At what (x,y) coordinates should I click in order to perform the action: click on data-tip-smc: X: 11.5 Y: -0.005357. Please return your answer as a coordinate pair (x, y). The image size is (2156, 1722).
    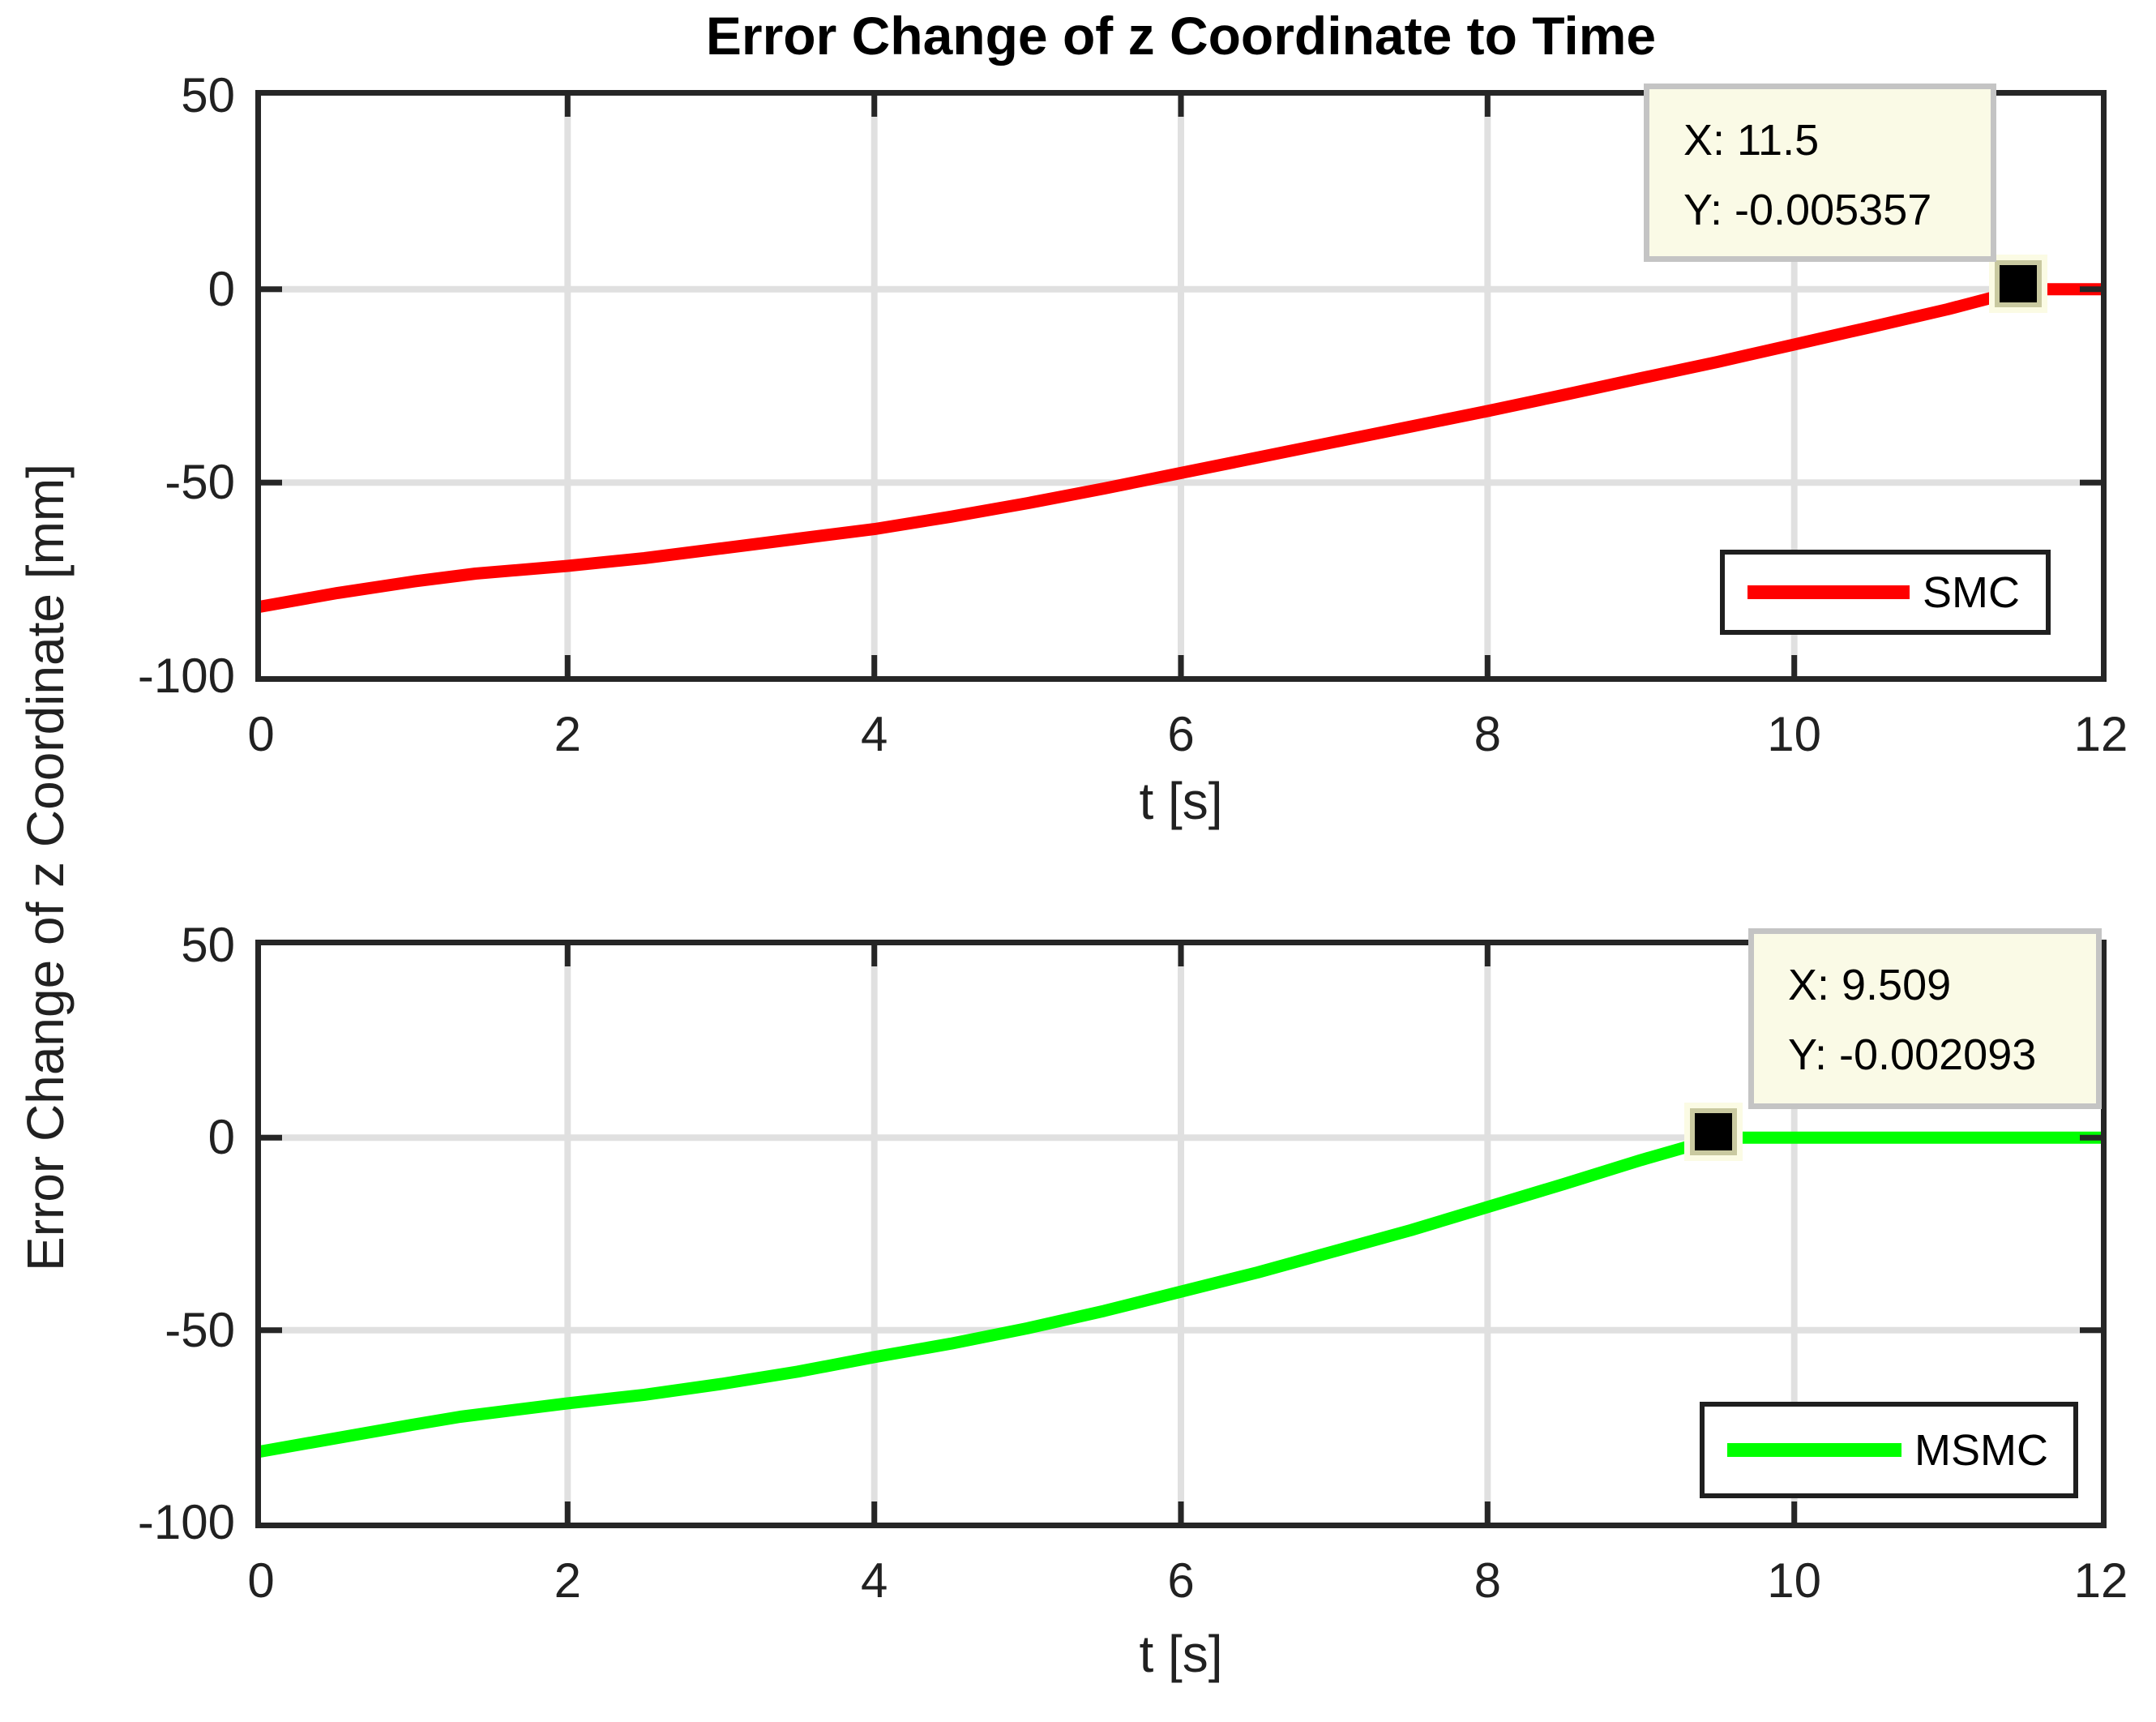
    Looking at the image, I should click on (1820, 173).